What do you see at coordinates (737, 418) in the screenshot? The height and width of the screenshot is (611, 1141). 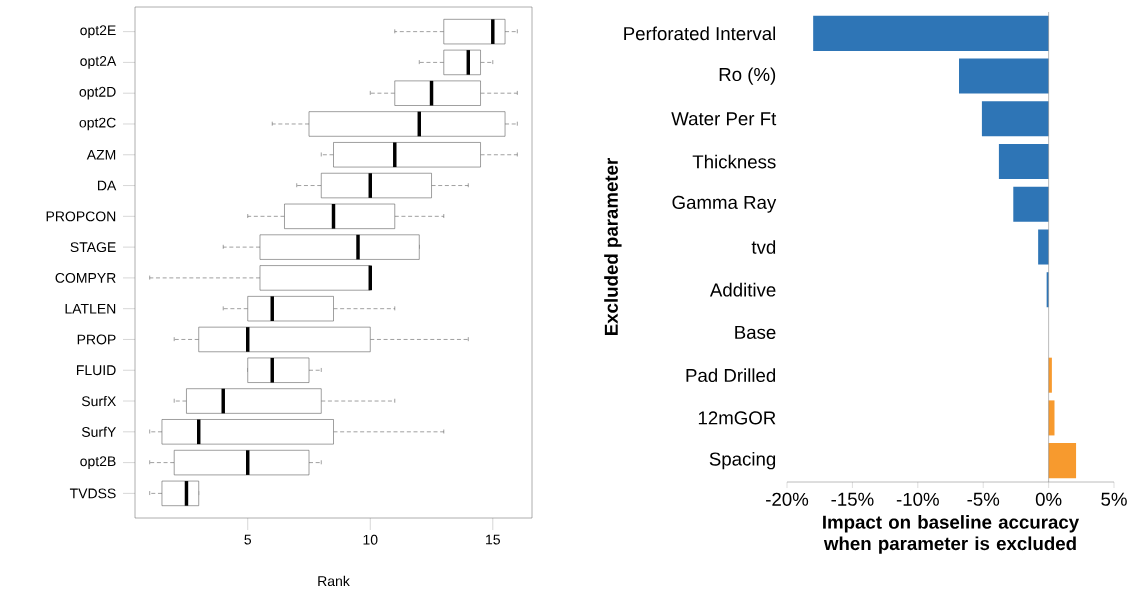 I see `y-tick-label: 12mGOR` at bounding box center [737, 418].